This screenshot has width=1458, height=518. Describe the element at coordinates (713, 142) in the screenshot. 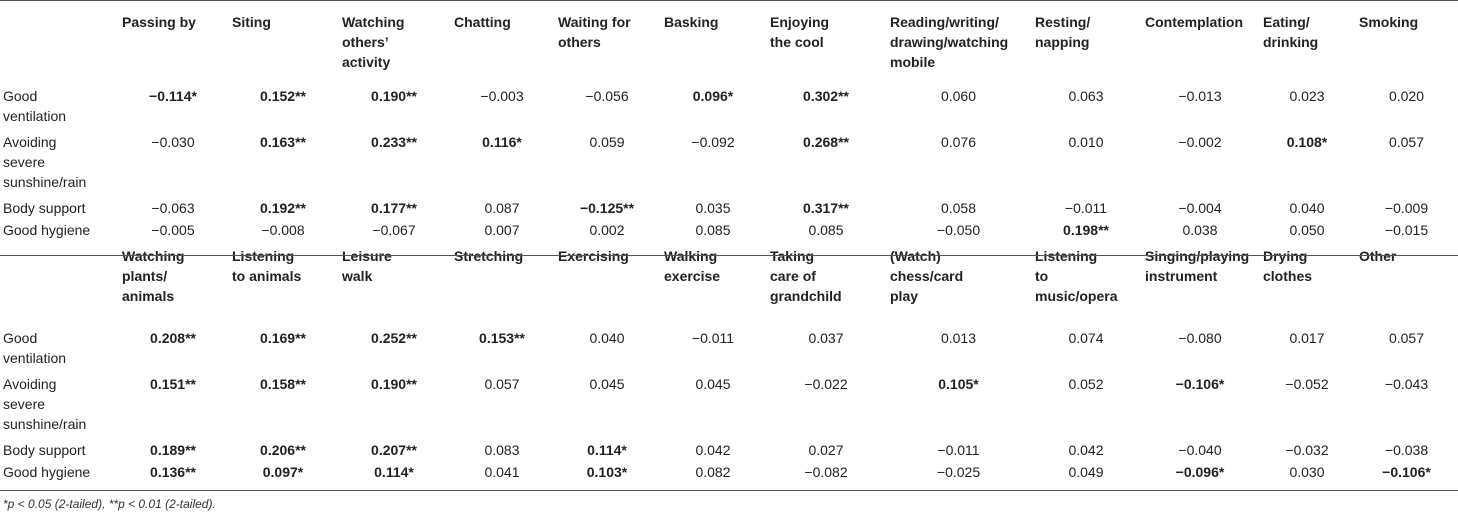

I see `correlation-value-cell: −0.092` at that location.